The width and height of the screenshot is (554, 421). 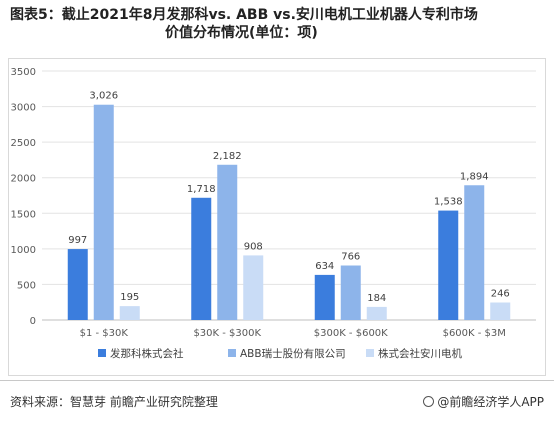 I want to click on y-tick-label: 2000, so click(x=23, y=179).